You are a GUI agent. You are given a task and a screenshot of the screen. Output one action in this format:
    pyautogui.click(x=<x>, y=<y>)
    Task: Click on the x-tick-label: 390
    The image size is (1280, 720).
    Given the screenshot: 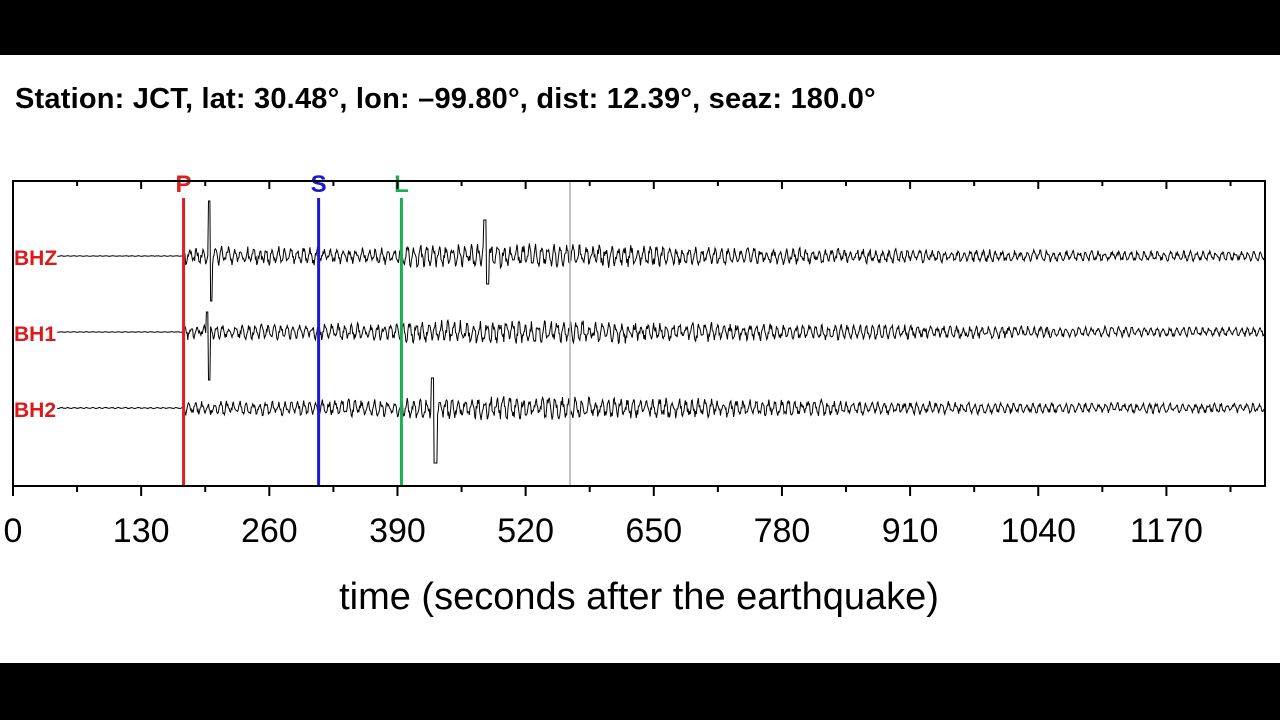 What is the action you would take?
    pyautogui.click(x=397, y=531)
    